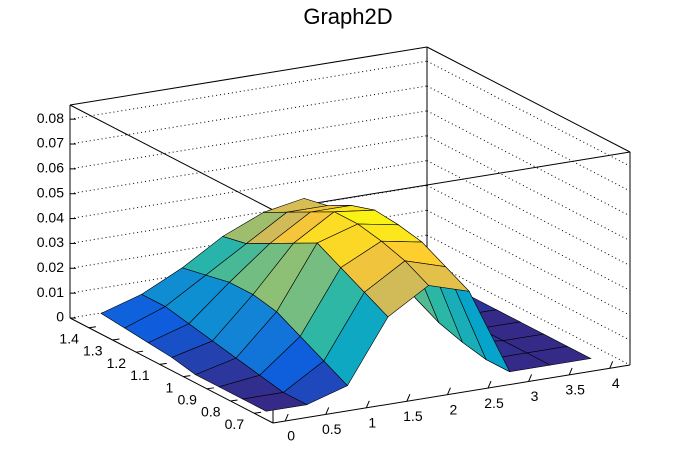 The width and height of the screenshot is (696, 472). Describe the element at coordinates (50, 292) in the screenshot. I see `z-tick-label: 0.01` at that location.